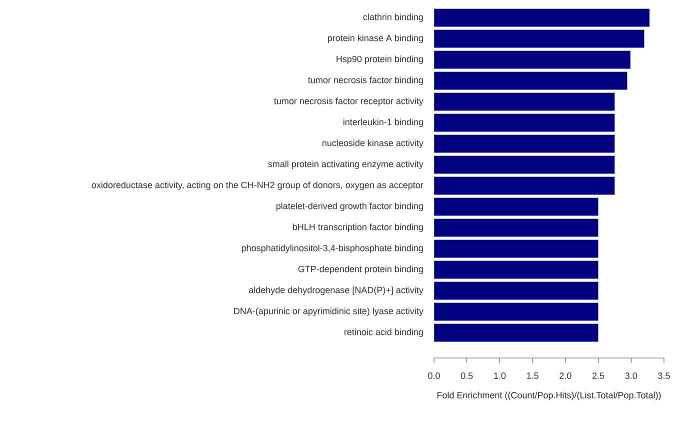  What do you see at coordinates (393, 18) in the screenshot?
I see `y-tick-label: clathrin binding` at bounding box center [393, 18].